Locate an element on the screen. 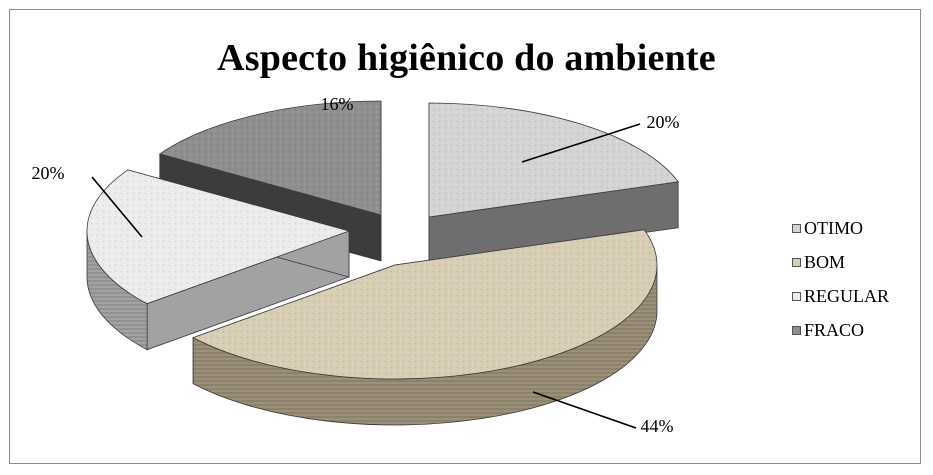  data-label-otimo: 20% is located at coordinates (663, 122).